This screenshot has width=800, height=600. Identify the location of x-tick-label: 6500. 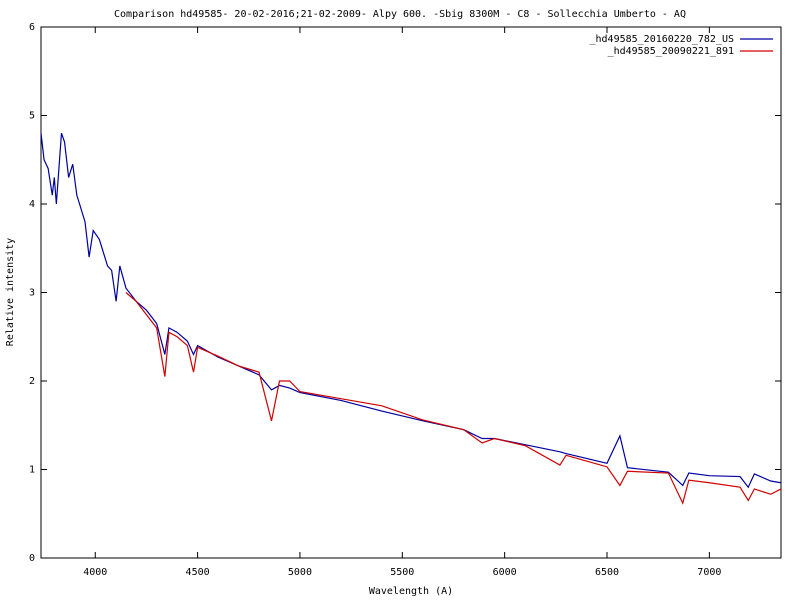
(607, 572).